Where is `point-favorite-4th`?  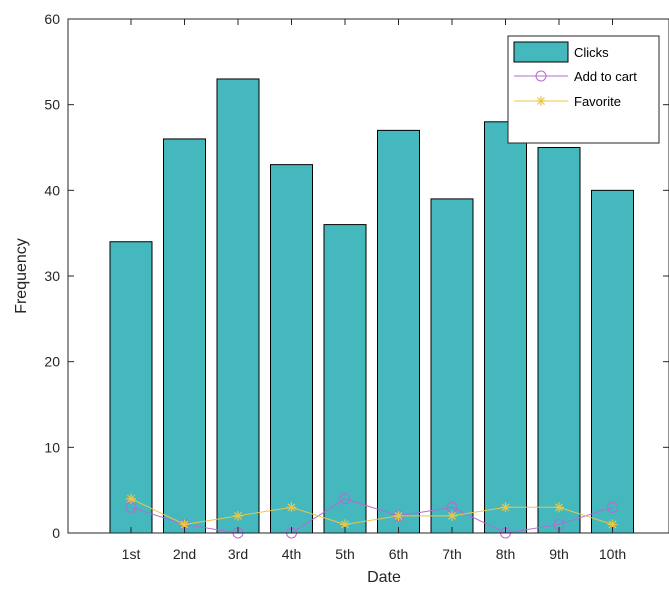 point-favorite-4th is located at coordinates (291, 507).